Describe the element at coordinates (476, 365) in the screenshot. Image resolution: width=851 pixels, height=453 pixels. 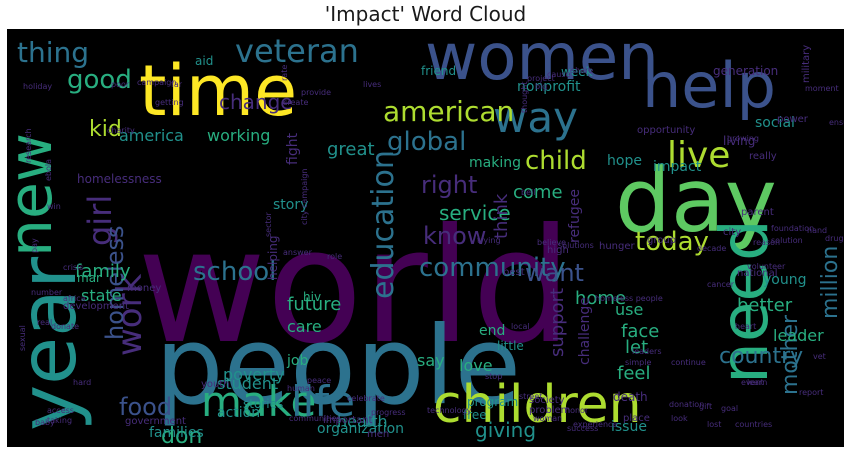
I see `word-love: love` at that location.